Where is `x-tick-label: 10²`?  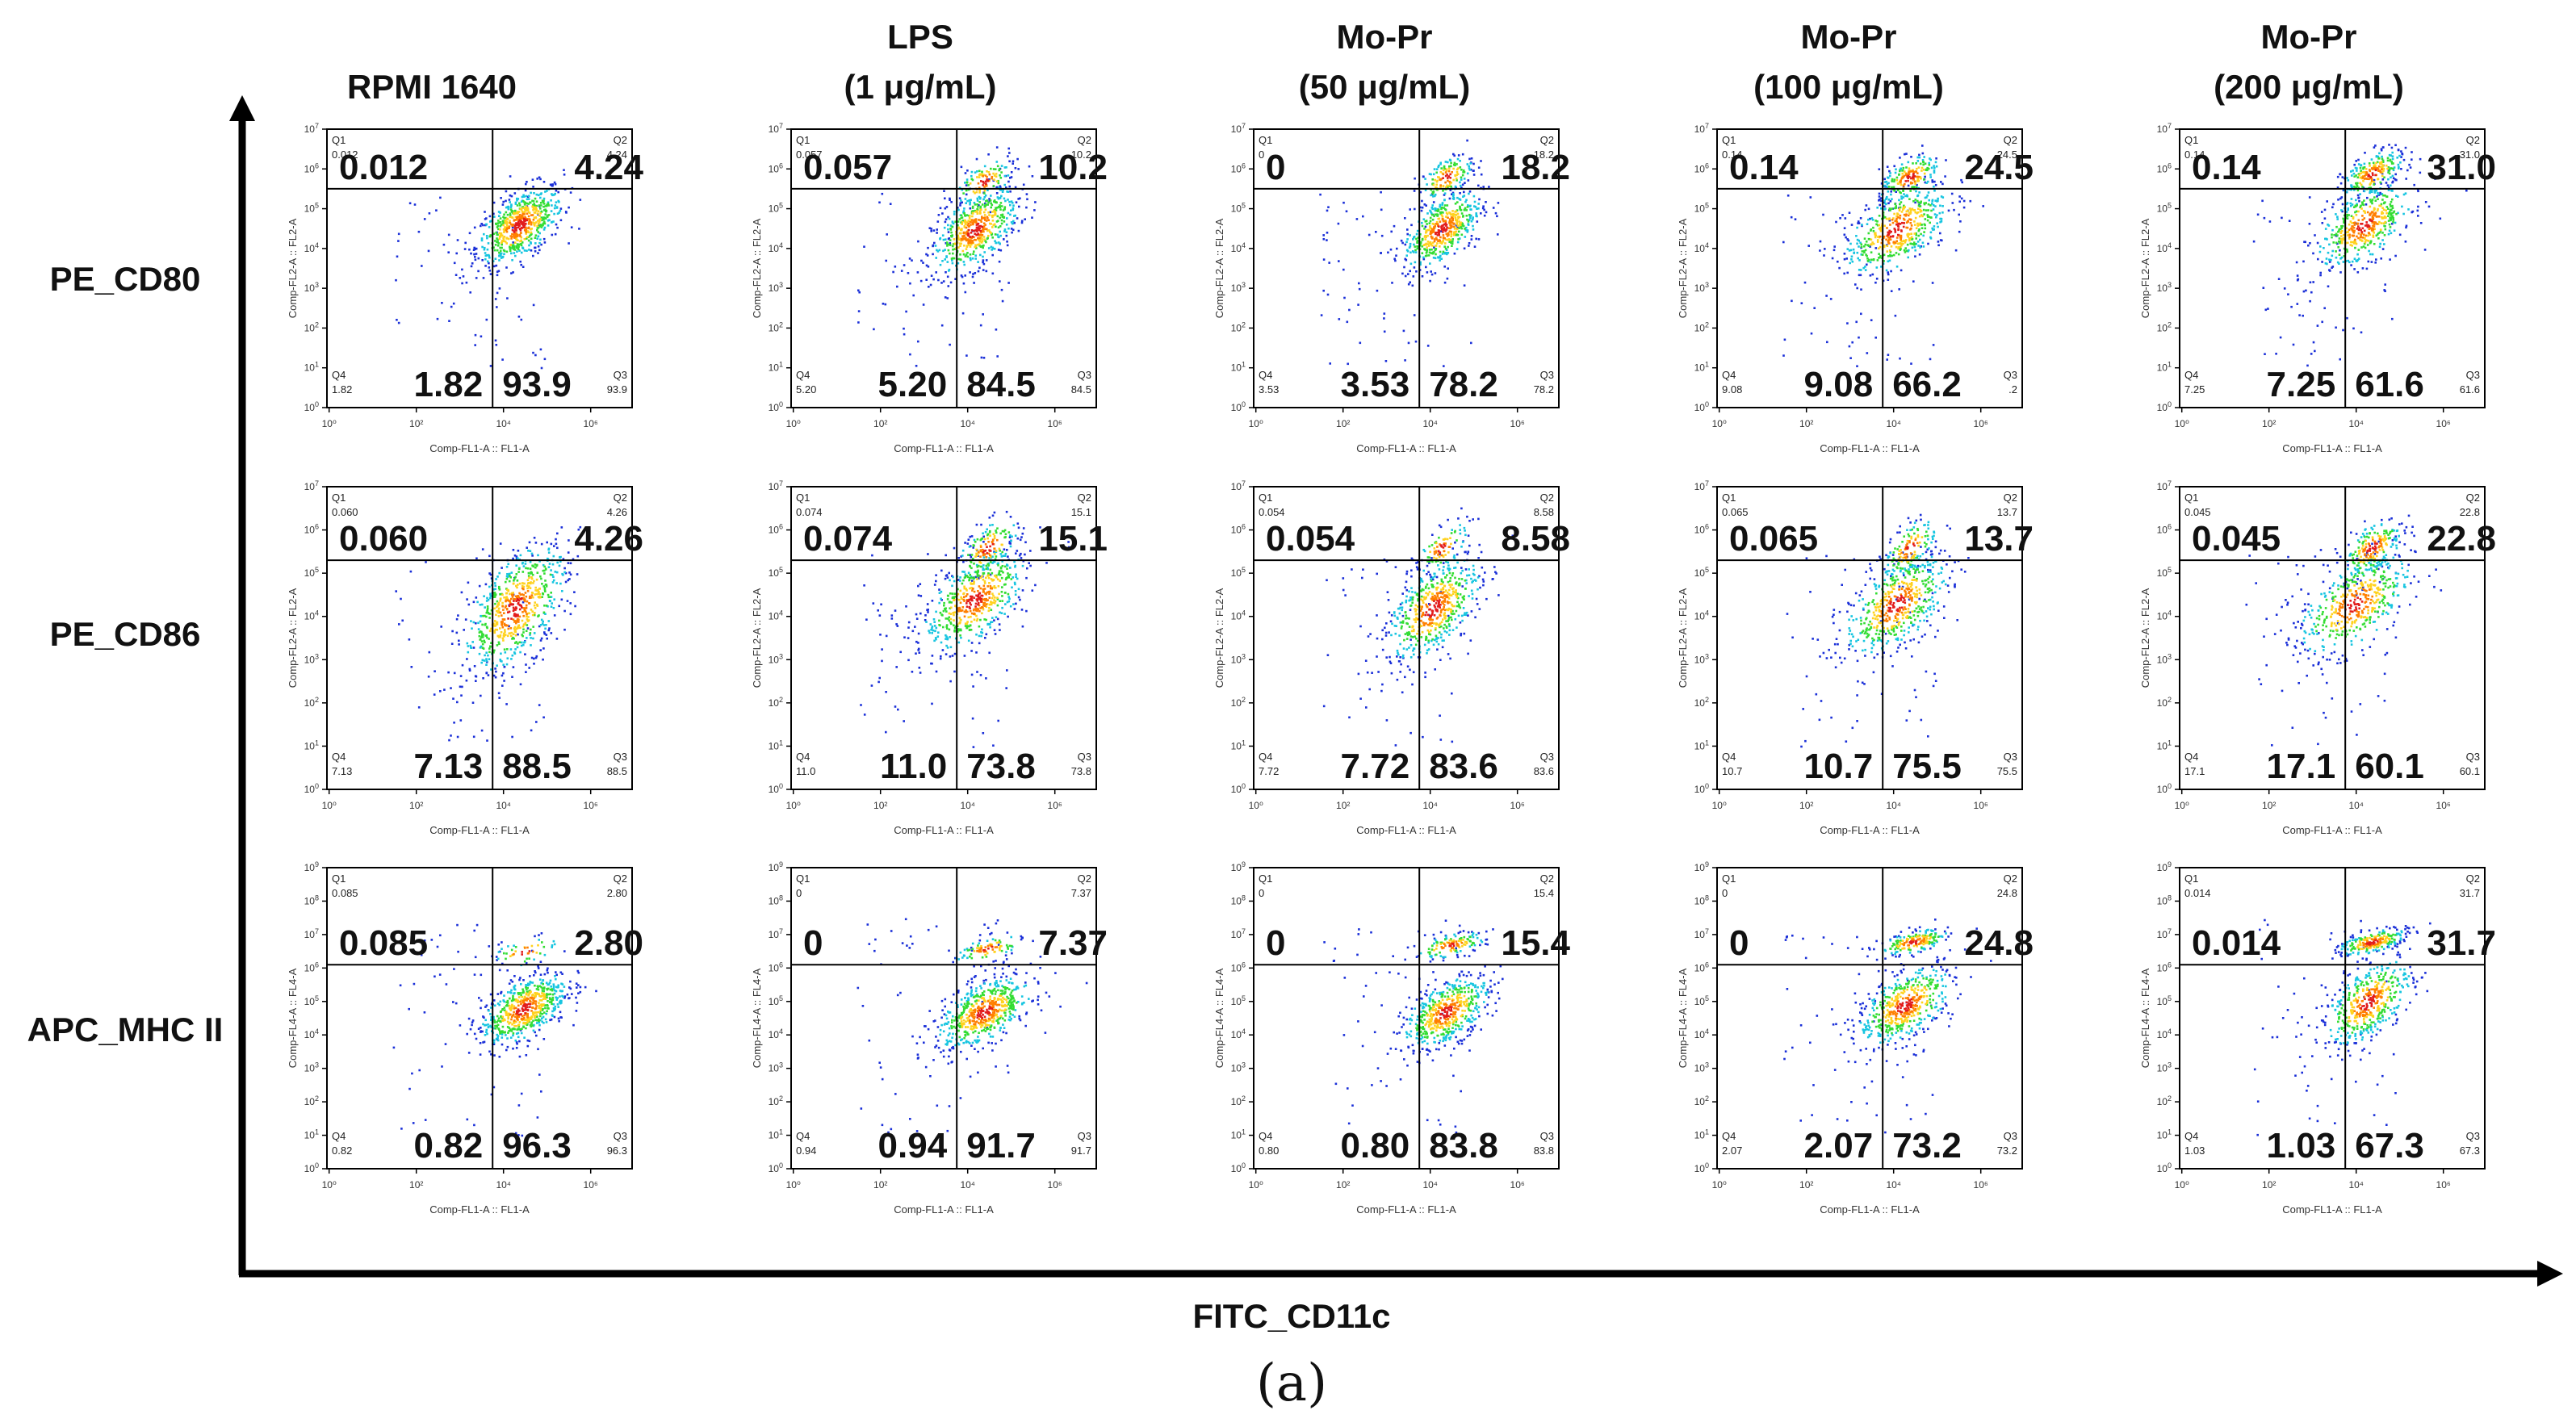 x-tick-label: 10² is located at coordinates (880, 423).